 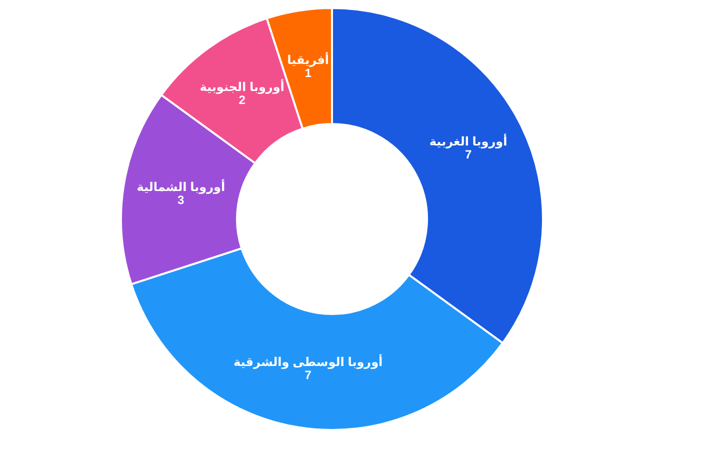 What do you see at coordinates (308, 362) in the screenshot?
I see `slice-label: أوروبا الوسطى والشرقية` at bounding box center [308, 362].